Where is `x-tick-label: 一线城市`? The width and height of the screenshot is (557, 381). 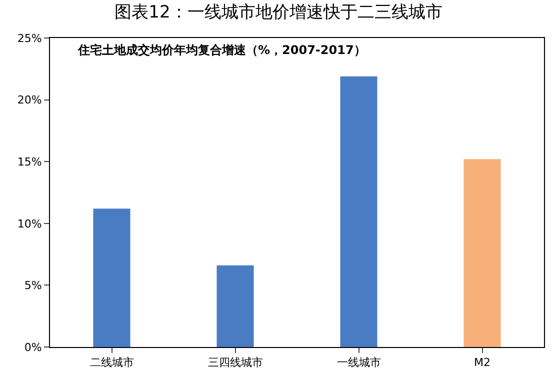
x-tick-label: 一线城市 is located at coordinates (358, 363).